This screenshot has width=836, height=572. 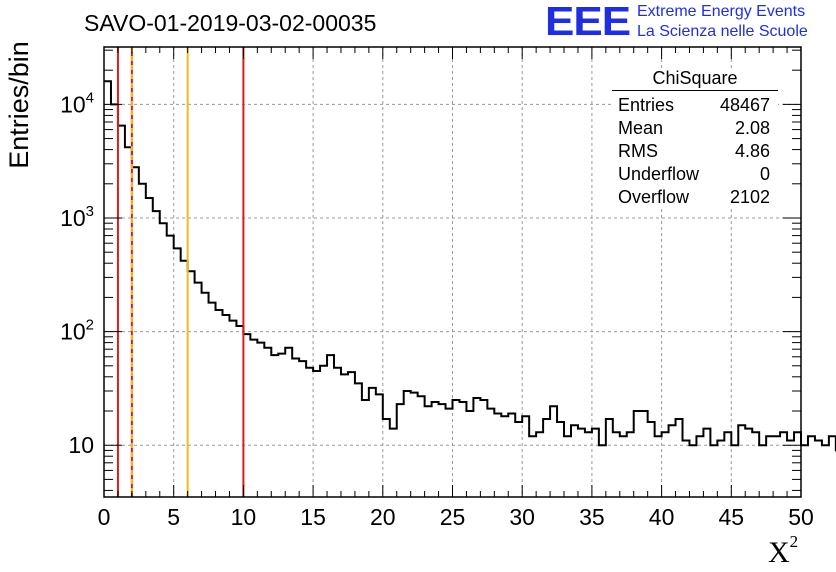 I want to click on x-tick-label: 45, so click(x=732, y=517).